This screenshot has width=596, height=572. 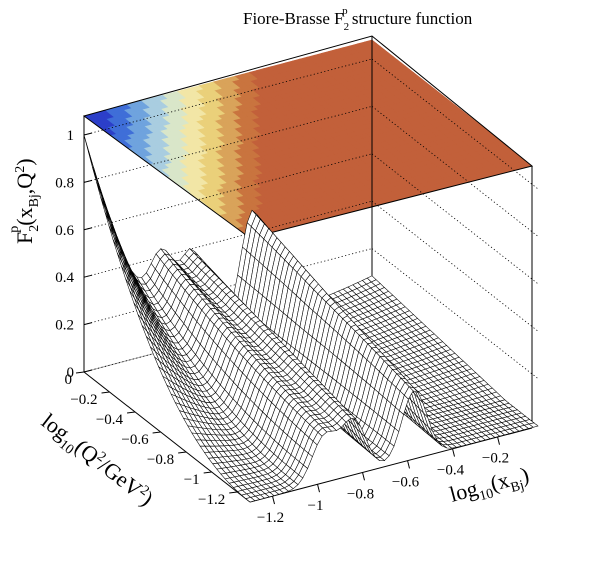 What do you see at coordinates (358, 19) in the screenshot?
I see `chart-title: Fiore-Brasse F2p structure function` at bounding box center [358, 19].